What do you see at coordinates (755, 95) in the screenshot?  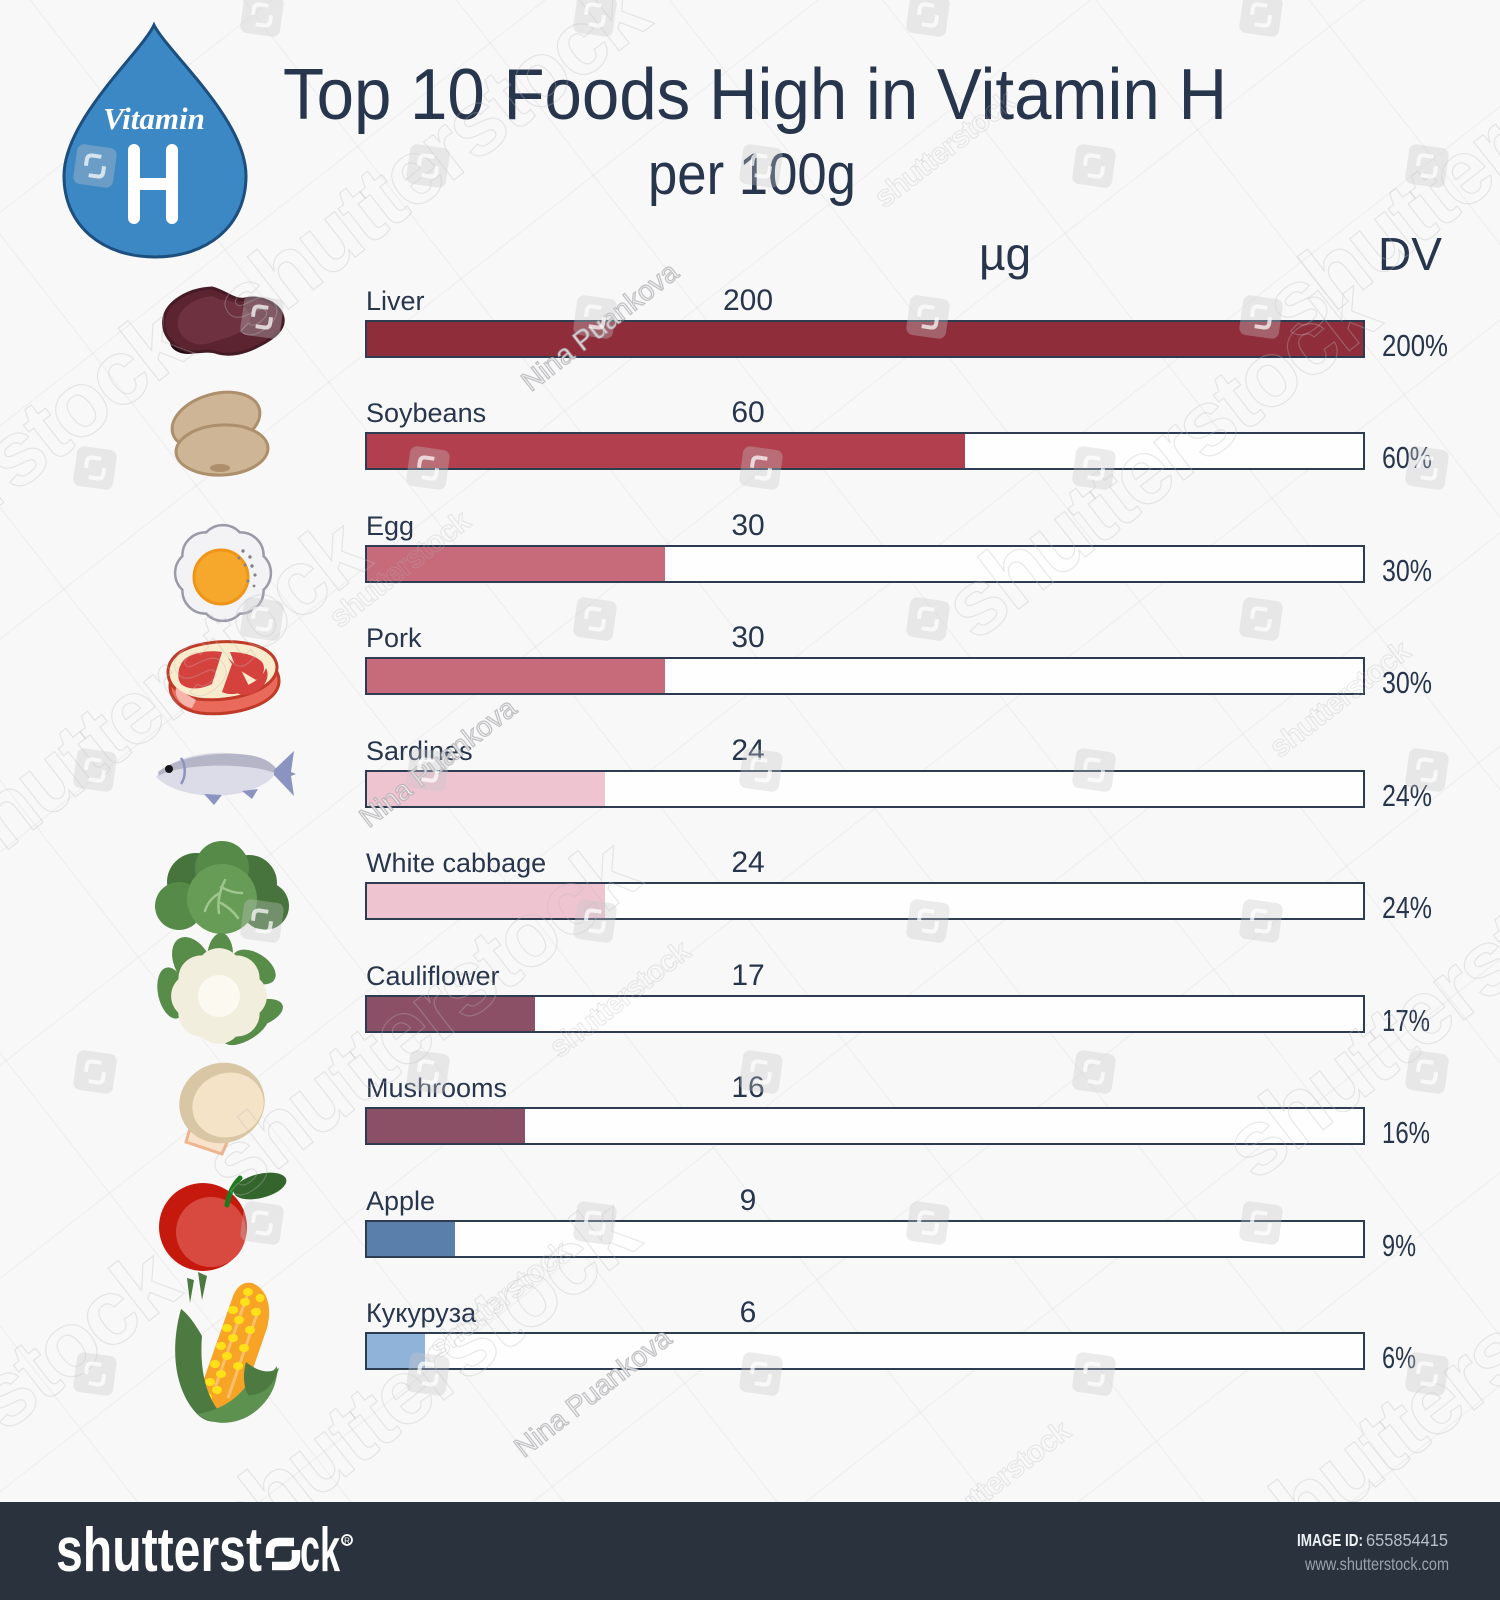 I see `svg-text: Top 10 Foods High in Vitamin H` at bounding box center [755, 95].